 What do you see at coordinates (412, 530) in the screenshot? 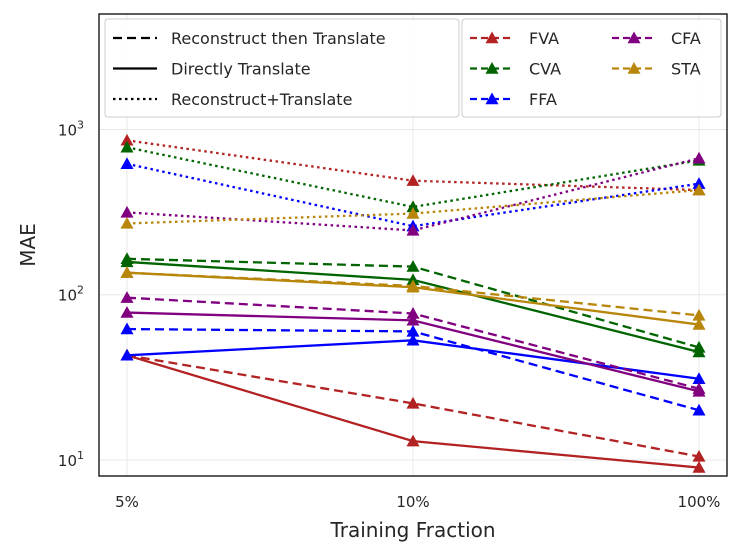
I see `x-axis-label: Training Fraction` at bounding box center [412, 530].